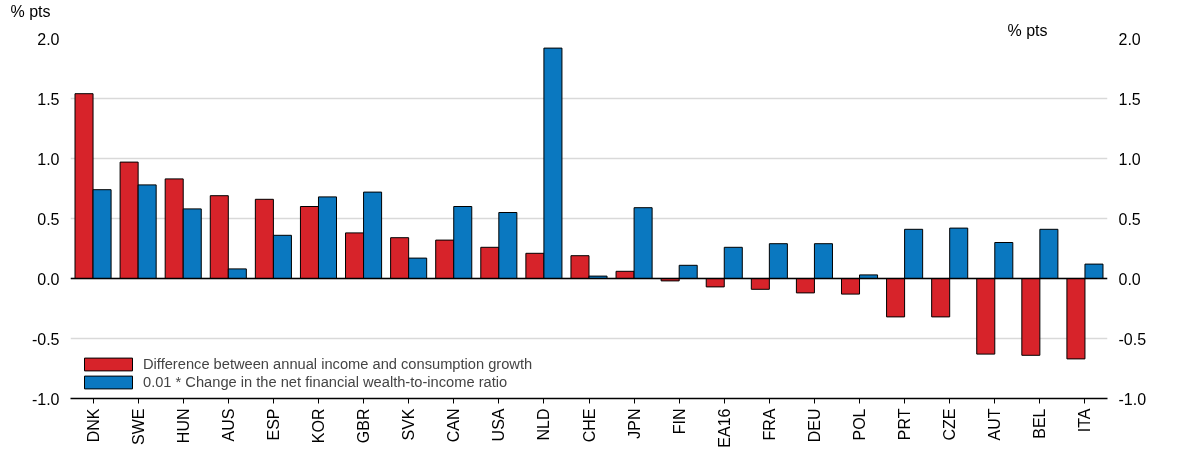 Image resolution: width=1177 pixels, height=450 pixels. I want to click on x-tick-label: USA, so click(499, 425).